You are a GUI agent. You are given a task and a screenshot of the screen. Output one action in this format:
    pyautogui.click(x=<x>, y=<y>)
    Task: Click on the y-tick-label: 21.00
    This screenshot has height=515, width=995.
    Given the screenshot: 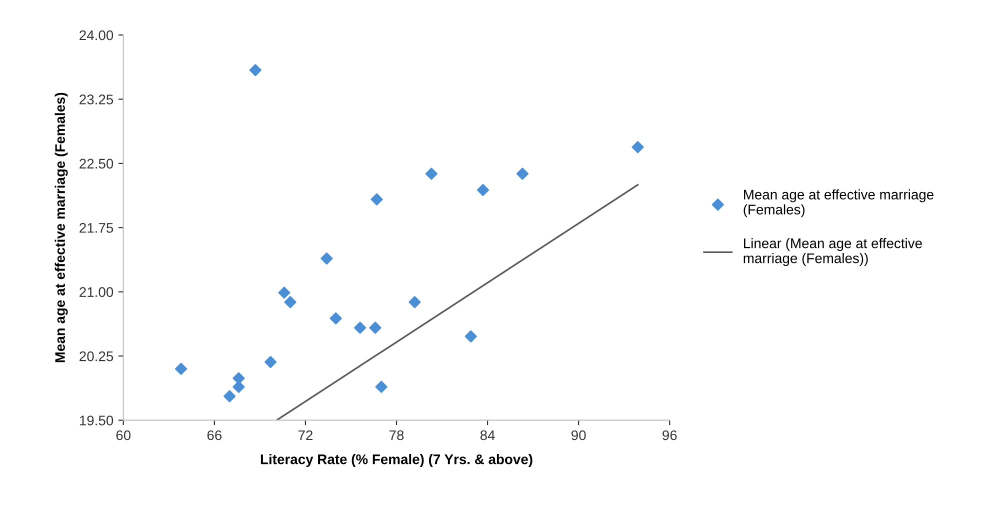 What is the action you would take?
    pyautogui.click(x=97, y=292)
    